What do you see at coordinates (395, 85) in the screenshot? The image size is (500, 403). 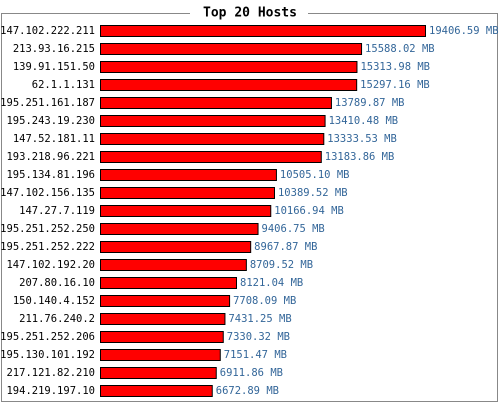 I see `value-label: 15297.16 MB` at bounding box center [395, 85].